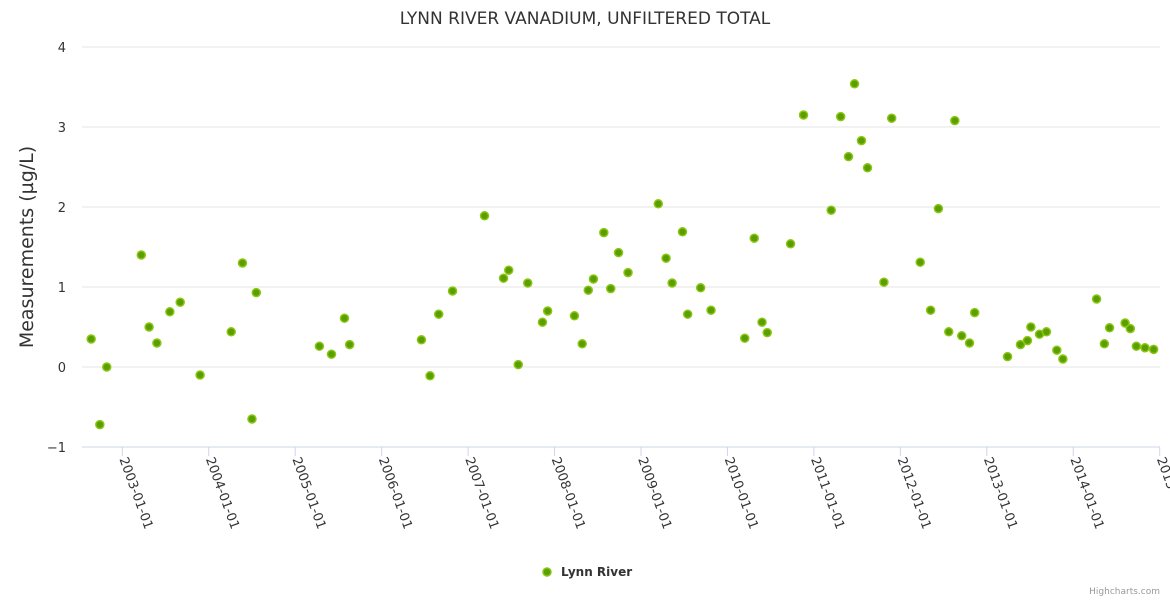 The width and height of the screenshot is (1170, 600). Describe the element at coordinates (827, 493) in the screenshot. I see `x-tick-label: 2011-01-01` at that location.